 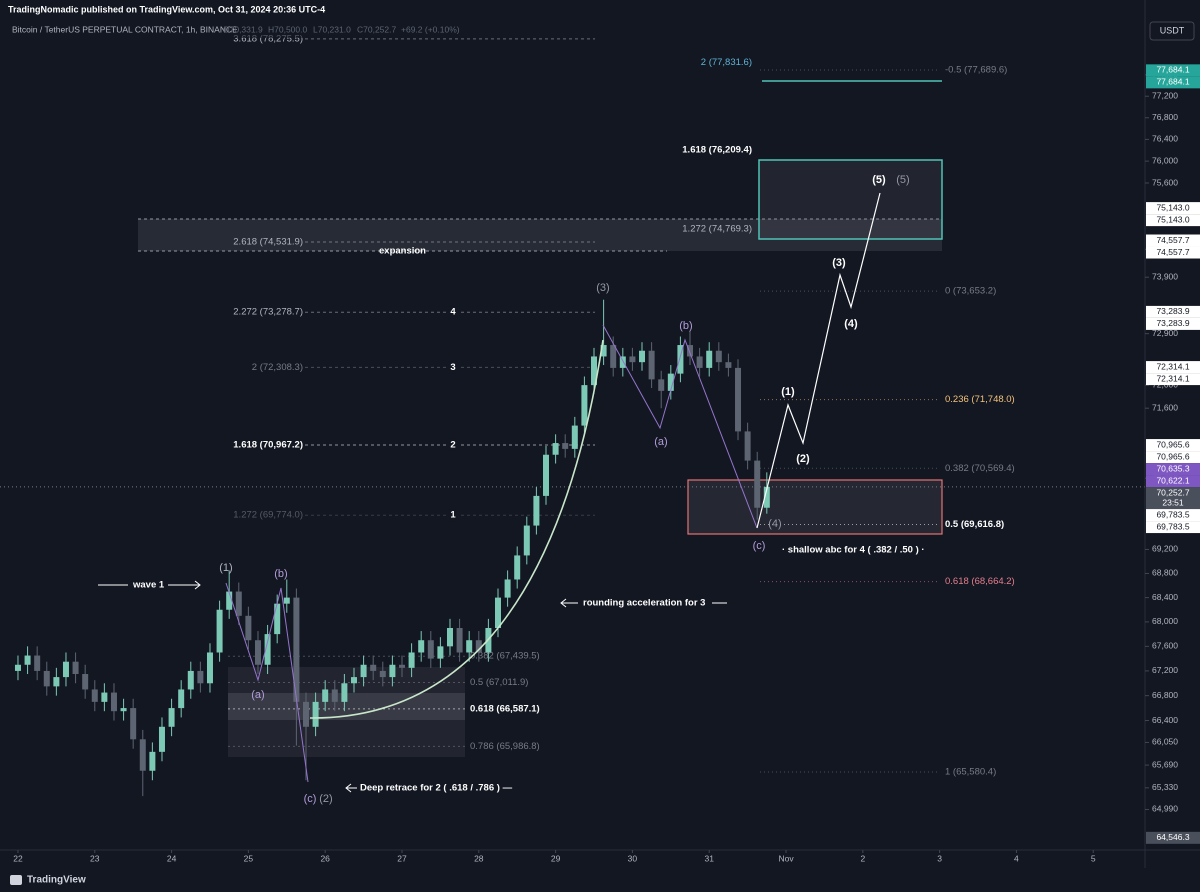 What do you see at coordinates (1165, 573) in the screenshot?
I see `y-tick-label: 68,800` at bounding box center [1165, 573].